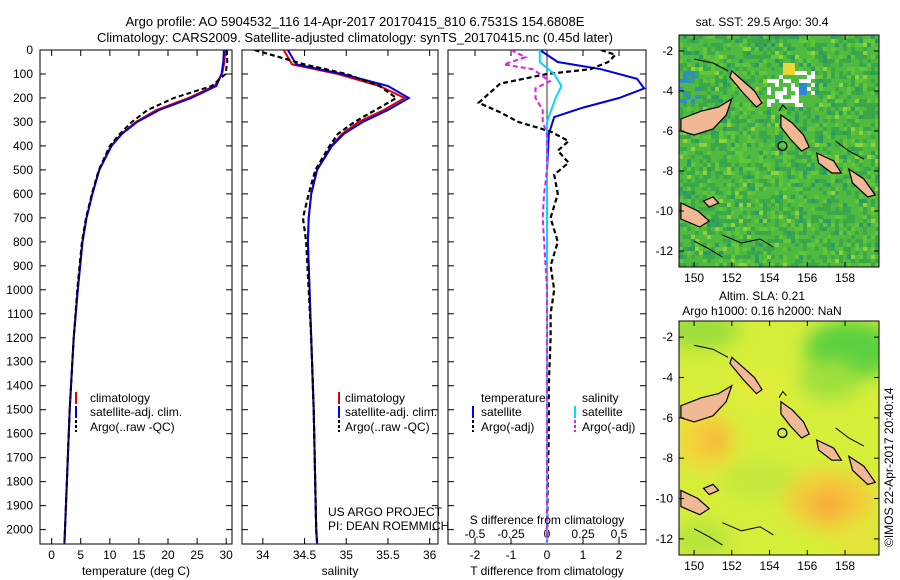  What do you see at coordinates (507, 427) in the screenshot?
I see `legend-label-t-argo: Argo(-adj)` at bounding box center [507, 427].